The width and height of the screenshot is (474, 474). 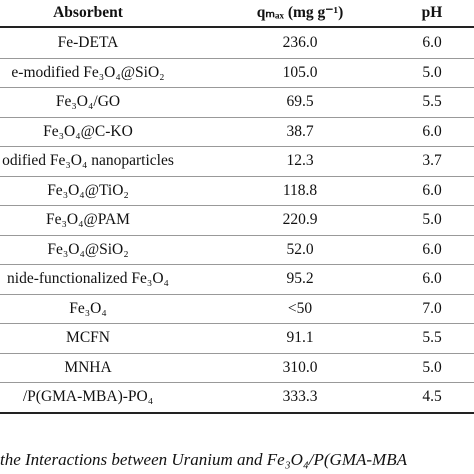 I want to click on table-cell: 220.9, so click(x=300, y=219).